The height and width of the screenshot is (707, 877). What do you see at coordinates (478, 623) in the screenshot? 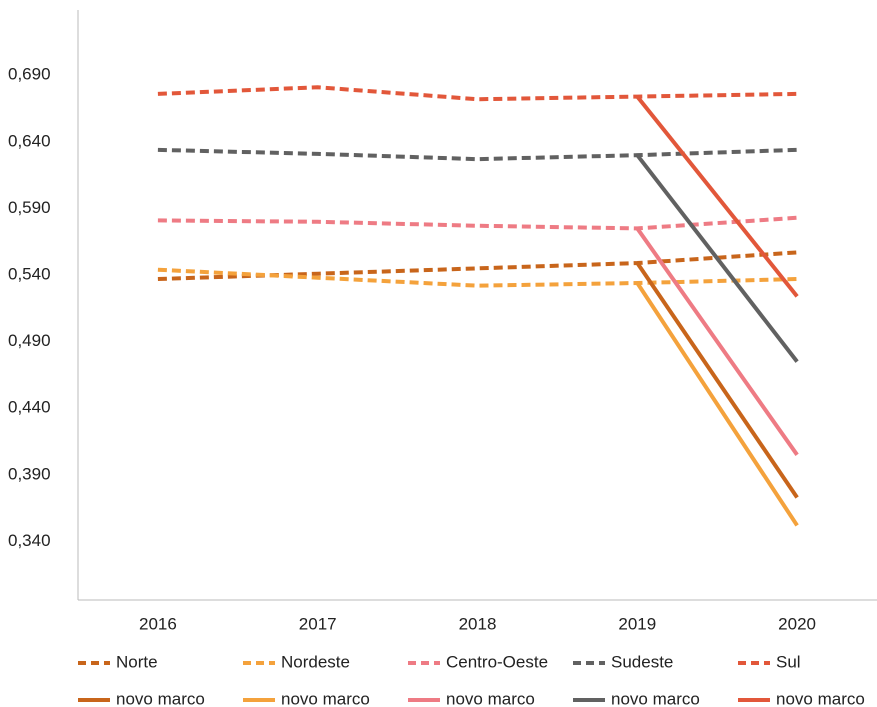
I see `x-tick-label: 2018` at bounding box center [478, 623].